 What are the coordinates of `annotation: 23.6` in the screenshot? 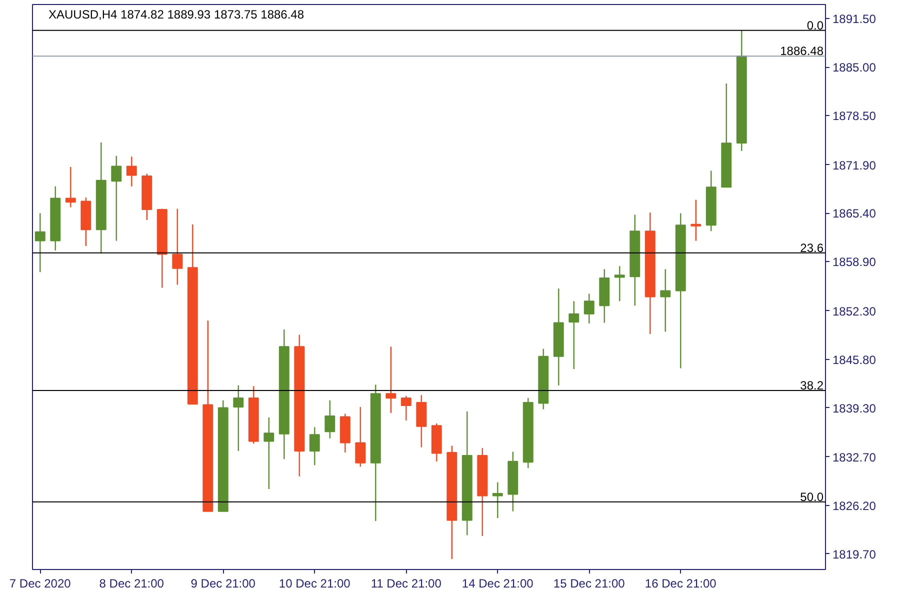 It's located at (812, 247).